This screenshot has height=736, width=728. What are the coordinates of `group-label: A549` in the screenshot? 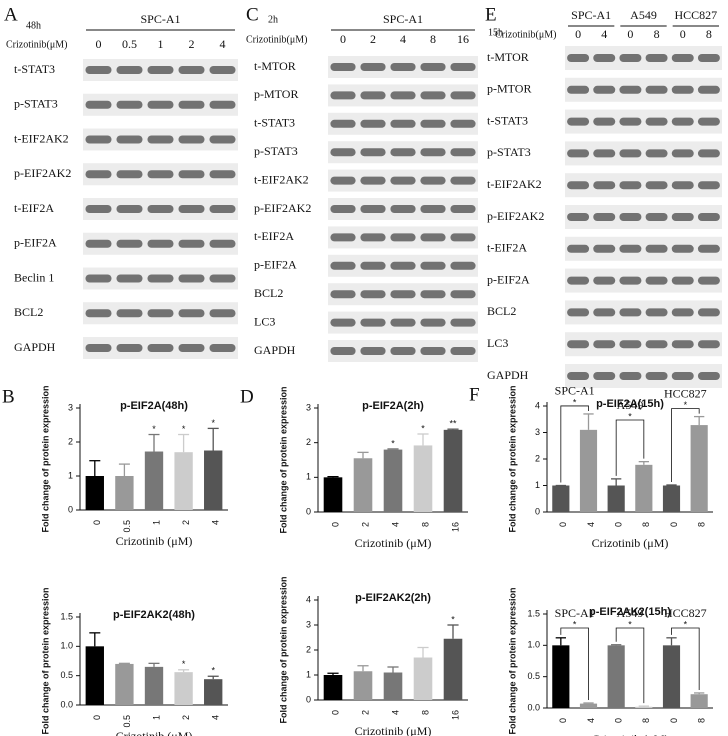 It's located at (630, 405).